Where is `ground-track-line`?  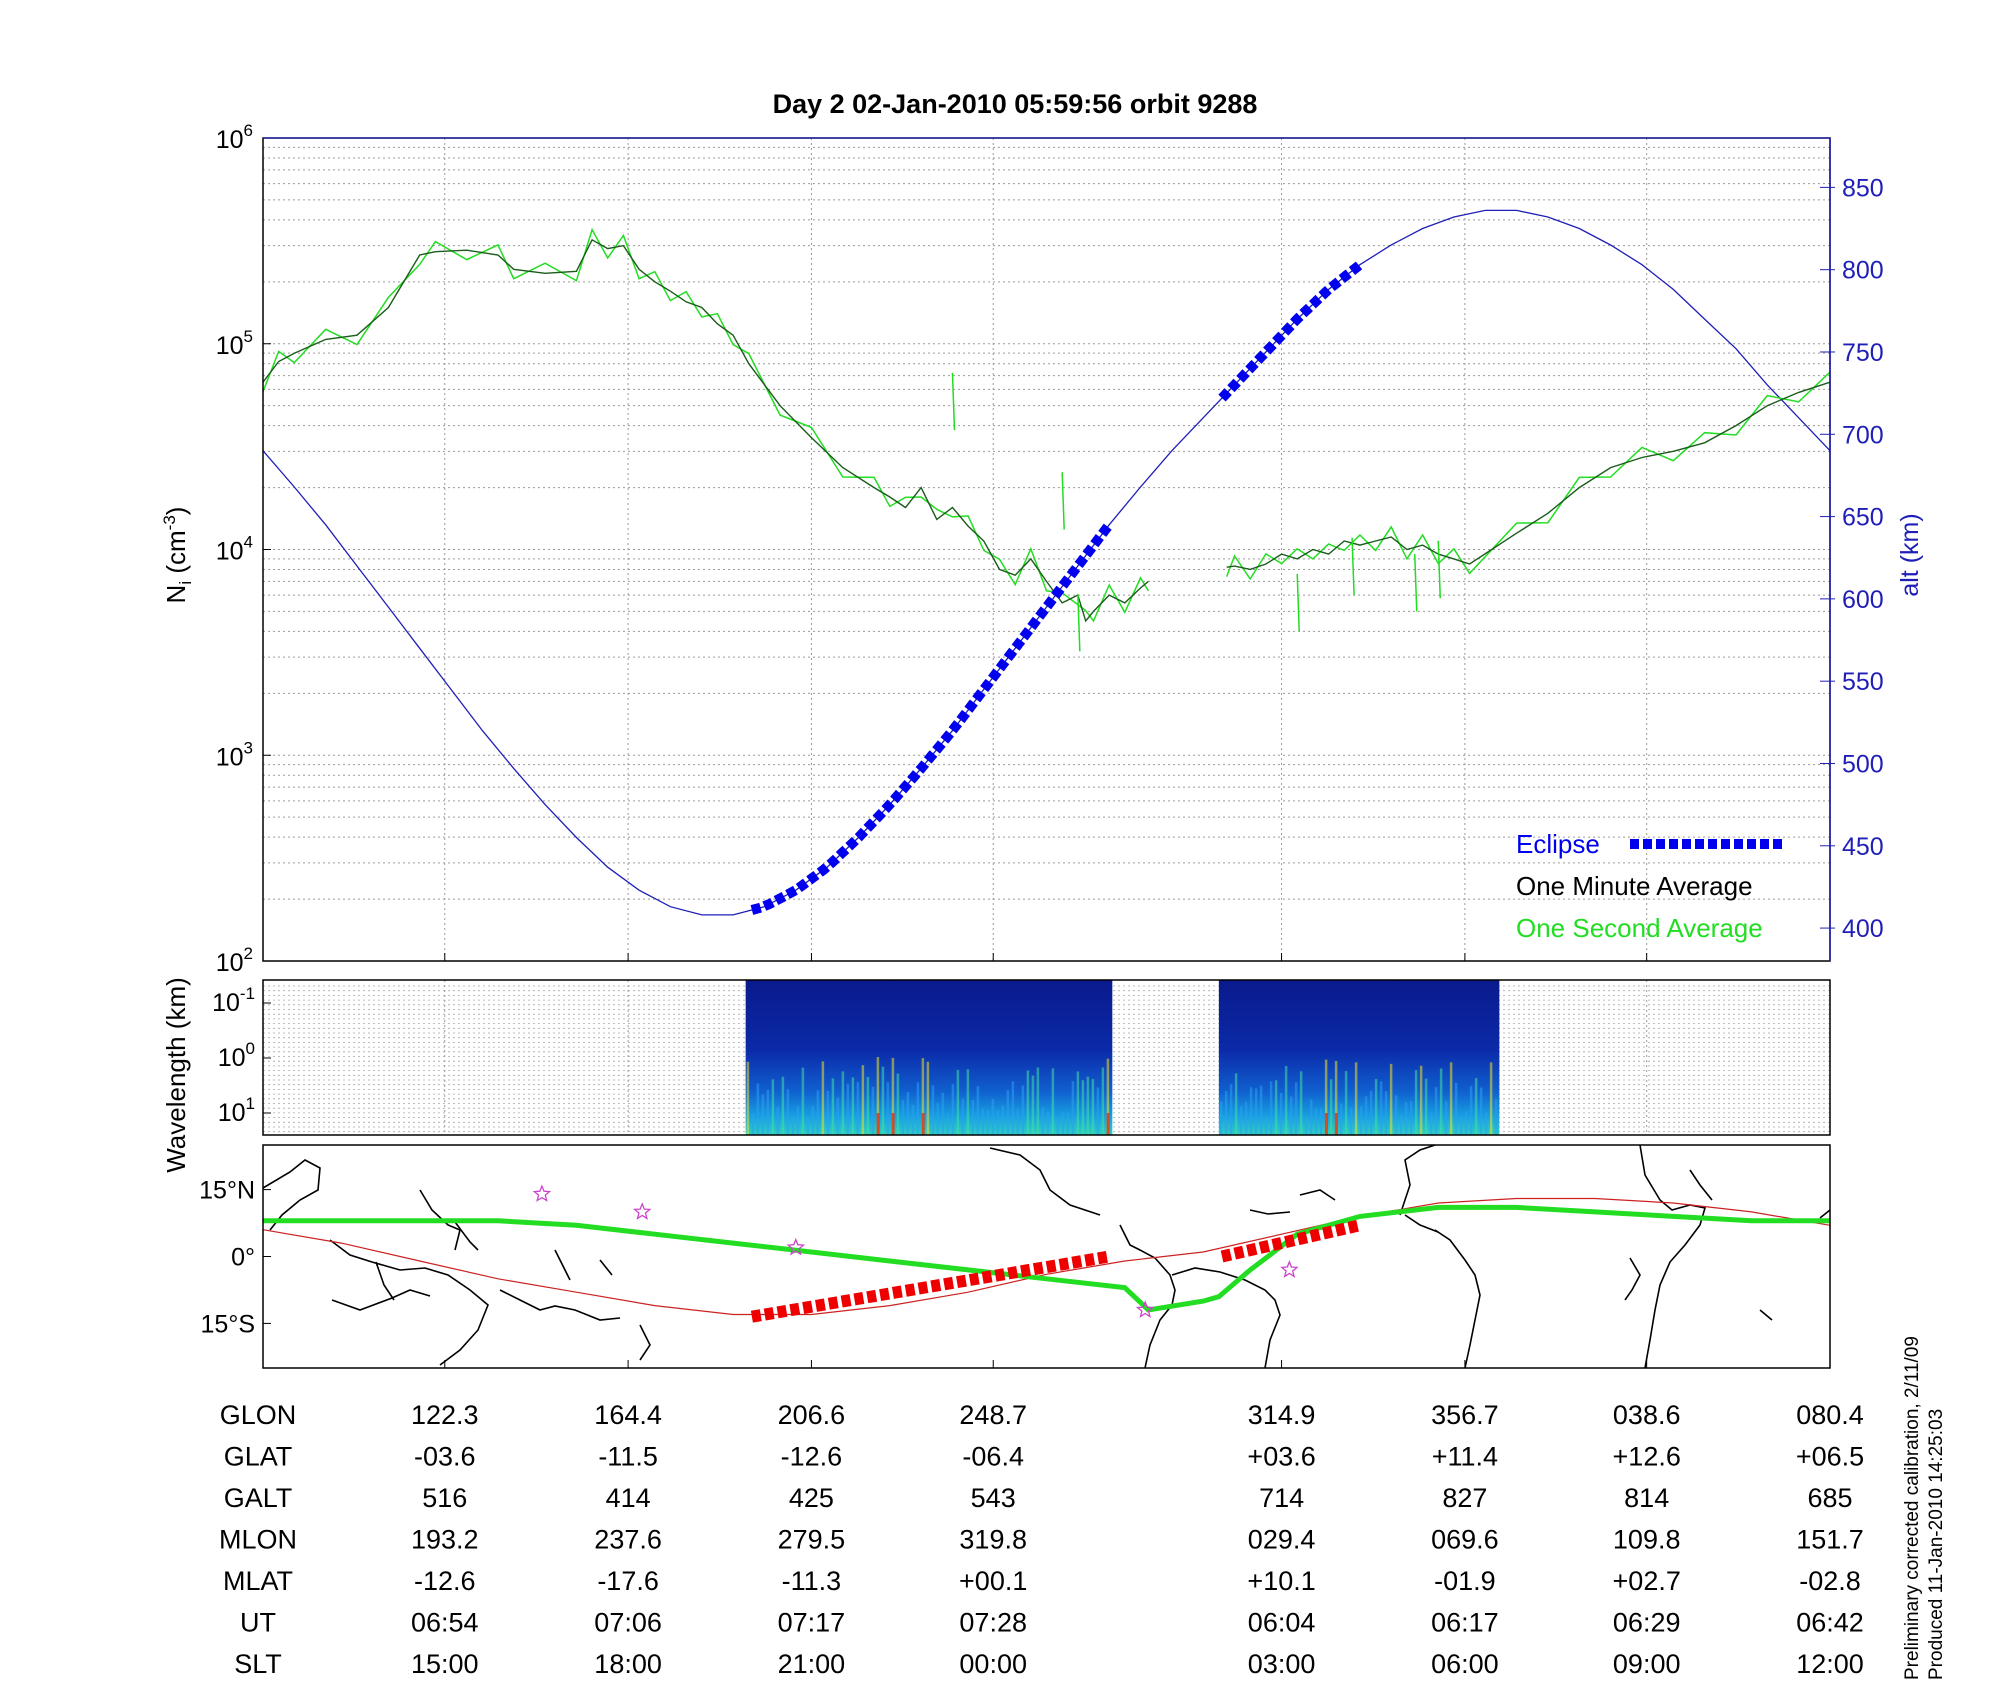 ground-track-line is located at coordinates (1046, 1258).